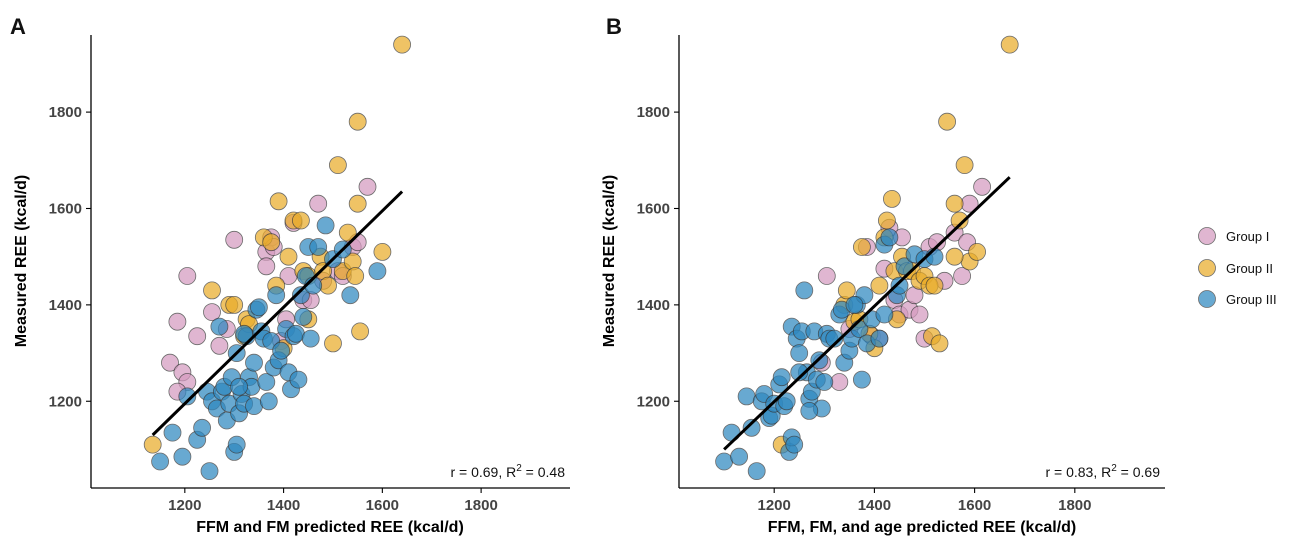  What do you see at coordinates (65, 208) in the screenshot?
I see `panel-a-y-tick-label-3: 1600` at bounding box center [65, 208].